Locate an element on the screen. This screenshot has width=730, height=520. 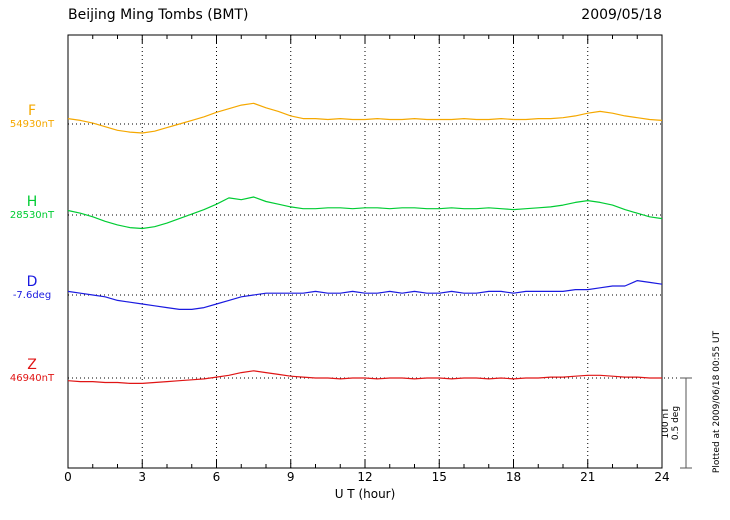
page-title: Beijing Ming Tombs (BMT) is located at coordinates (158, 15).